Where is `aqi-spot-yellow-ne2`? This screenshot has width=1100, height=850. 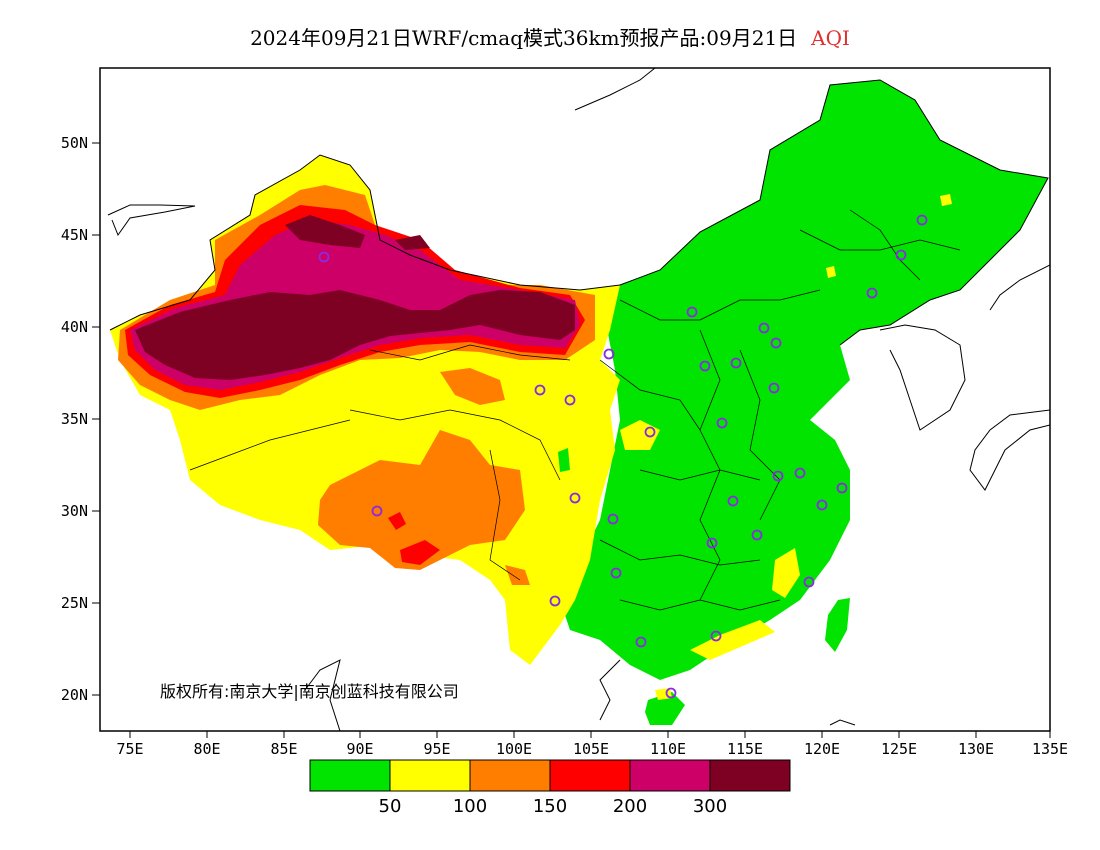 aqi-spot-yellow-ne2 is located at coordinates (946, 200).